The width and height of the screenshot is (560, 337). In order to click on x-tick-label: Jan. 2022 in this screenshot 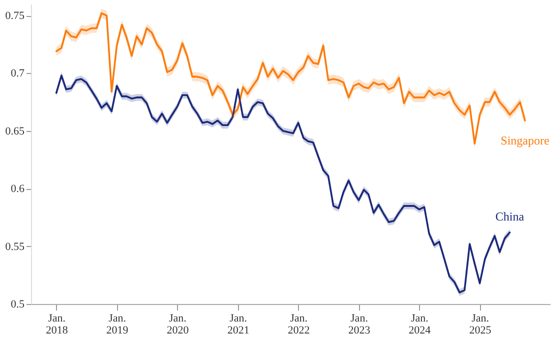, I will do `click(299, 324)`.